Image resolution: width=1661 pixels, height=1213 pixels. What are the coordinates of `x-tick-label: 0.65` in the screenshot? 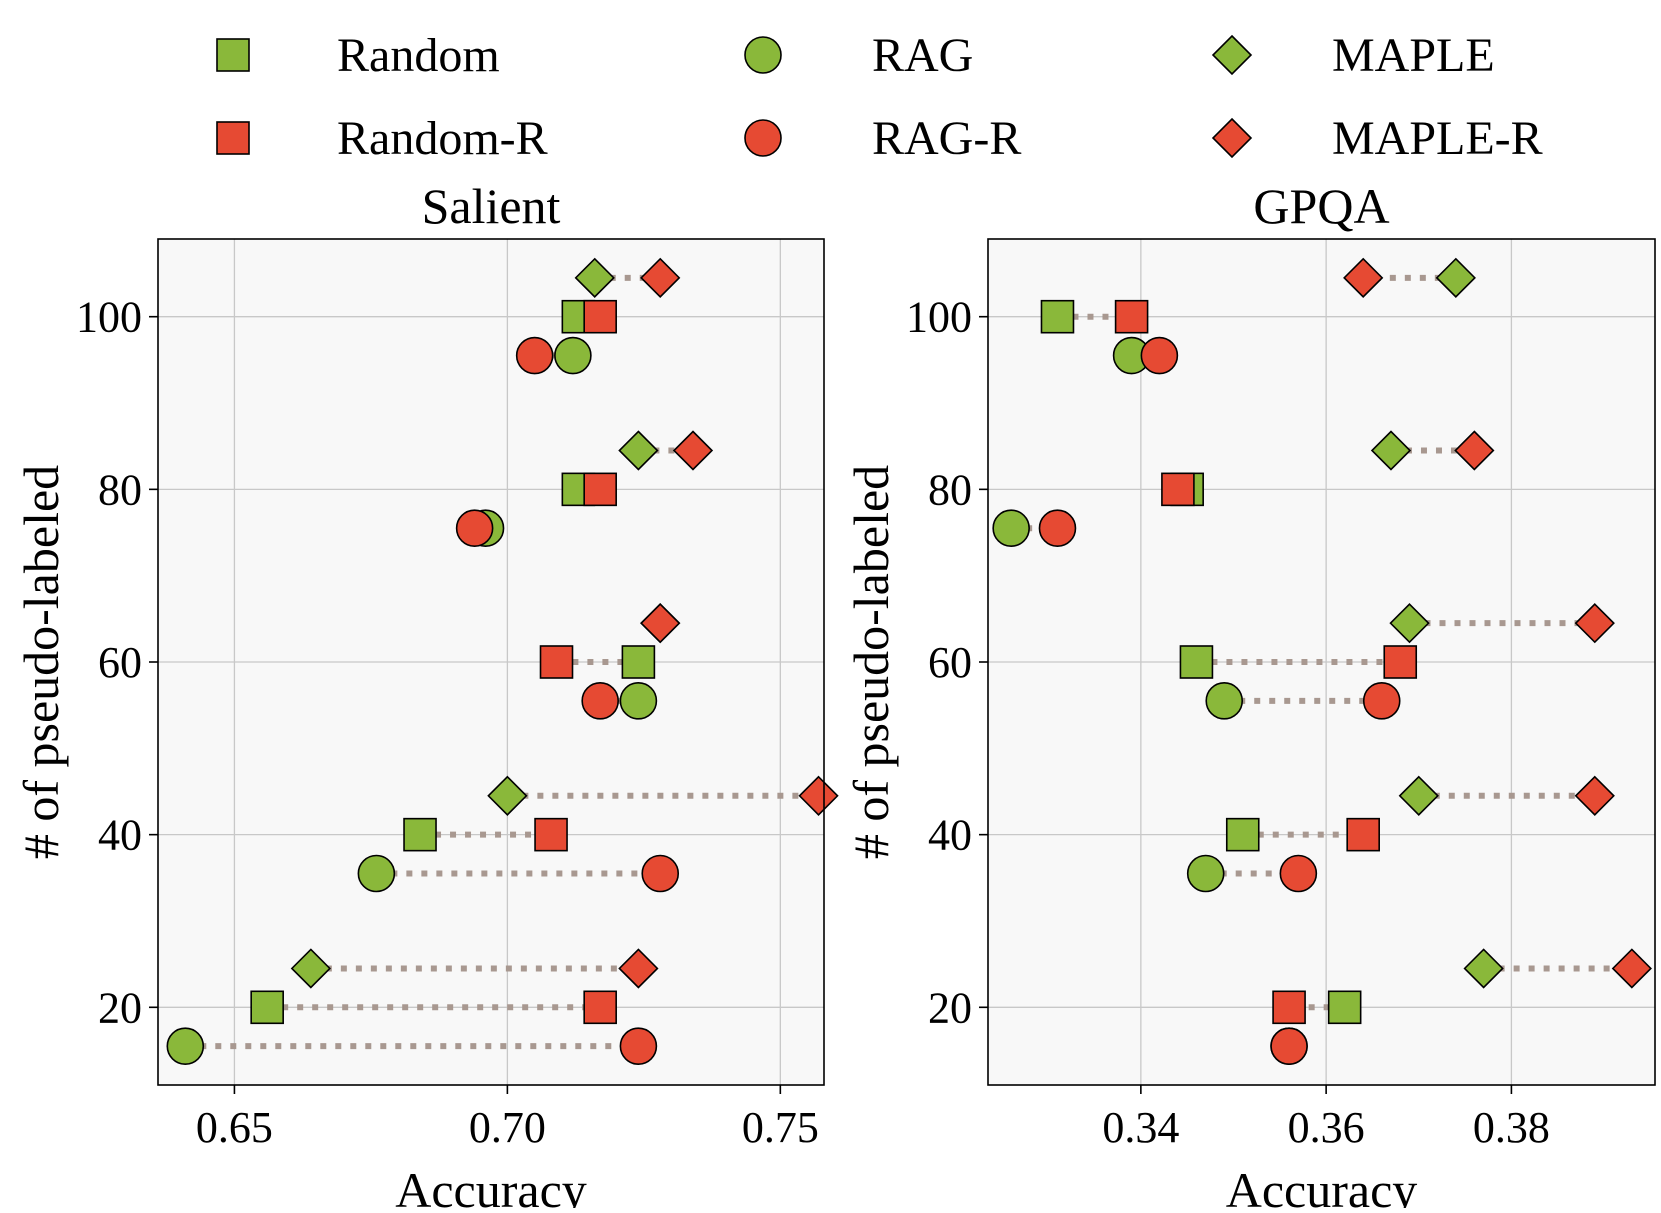 It's located at (234, 1127).